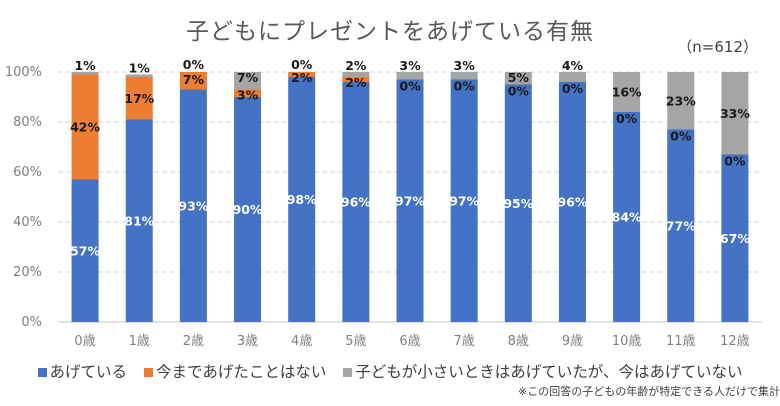 The height and width of the screenshot is (406, 780). Describe the element at coordinates (681, 341) in the screenshot. I see `x-tick-label: 11歳` at that location.